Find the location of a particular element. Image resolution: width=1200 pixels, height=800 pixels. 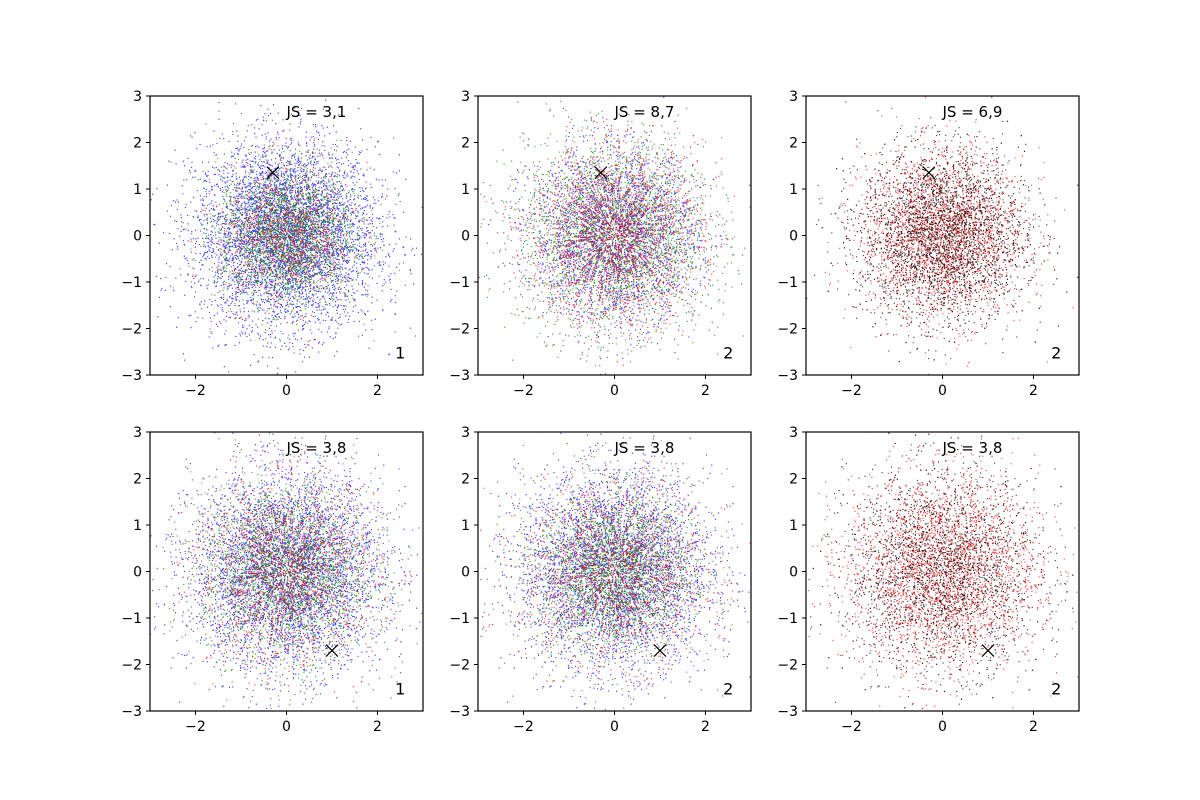

scatter-panel-2: −2 0 2 −3 −2 −1 0 1 2 3 JS = 8,7 2 is located at coordinates (600, 244).